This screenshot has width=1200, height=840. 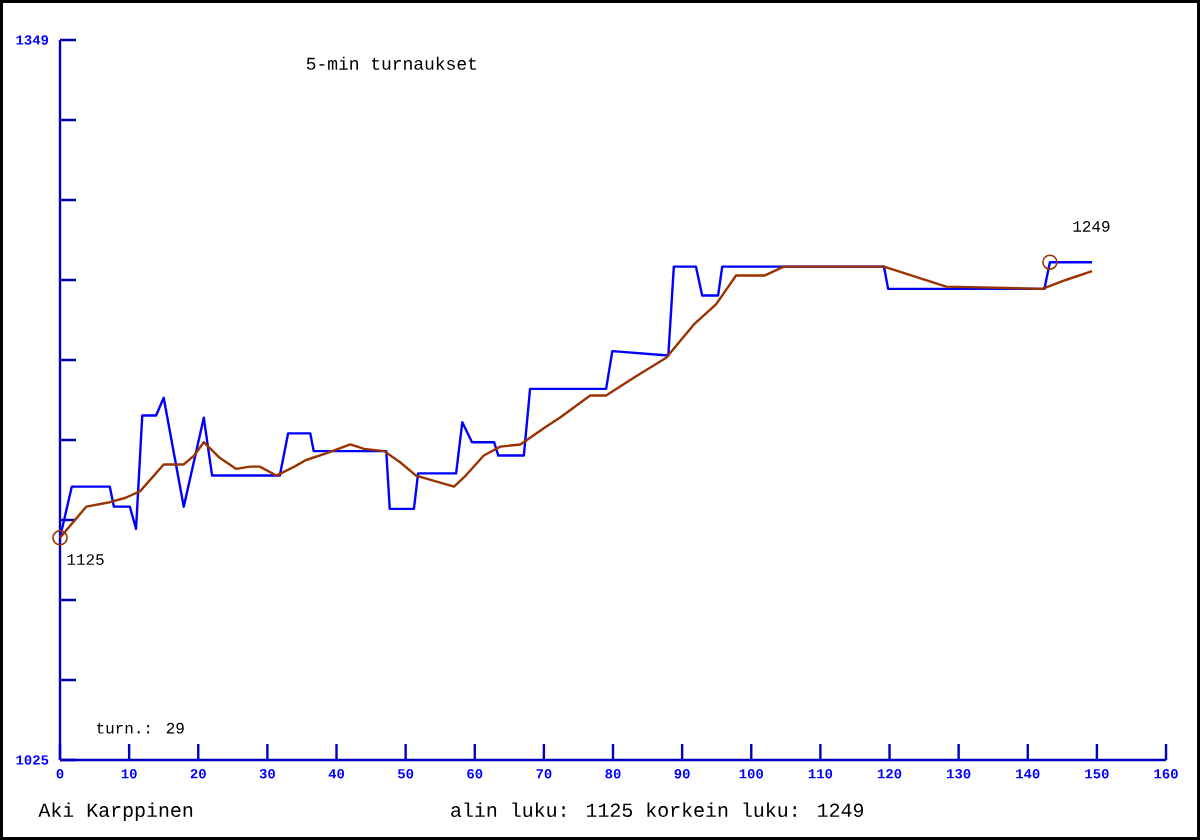 I want to click on text: 5-min turnaukset, so click(x=391, y=63).